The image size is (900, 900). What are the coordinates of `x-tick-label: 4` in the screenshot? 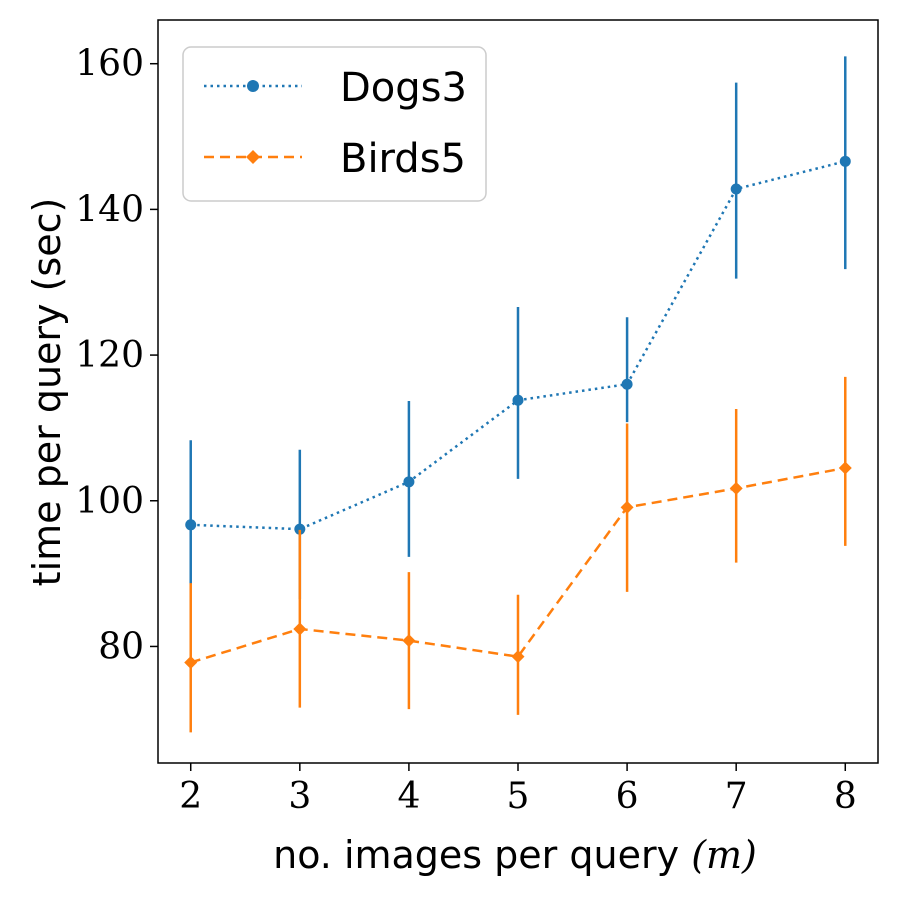 It's located at (408, 796).